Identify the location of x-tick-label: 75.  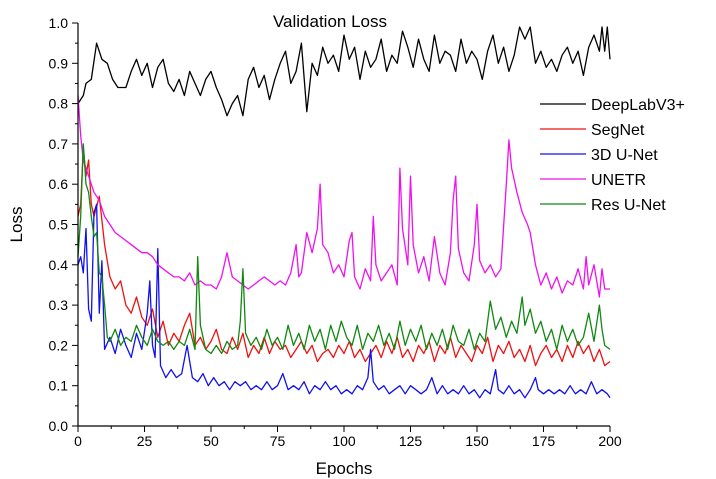
(278, 441).